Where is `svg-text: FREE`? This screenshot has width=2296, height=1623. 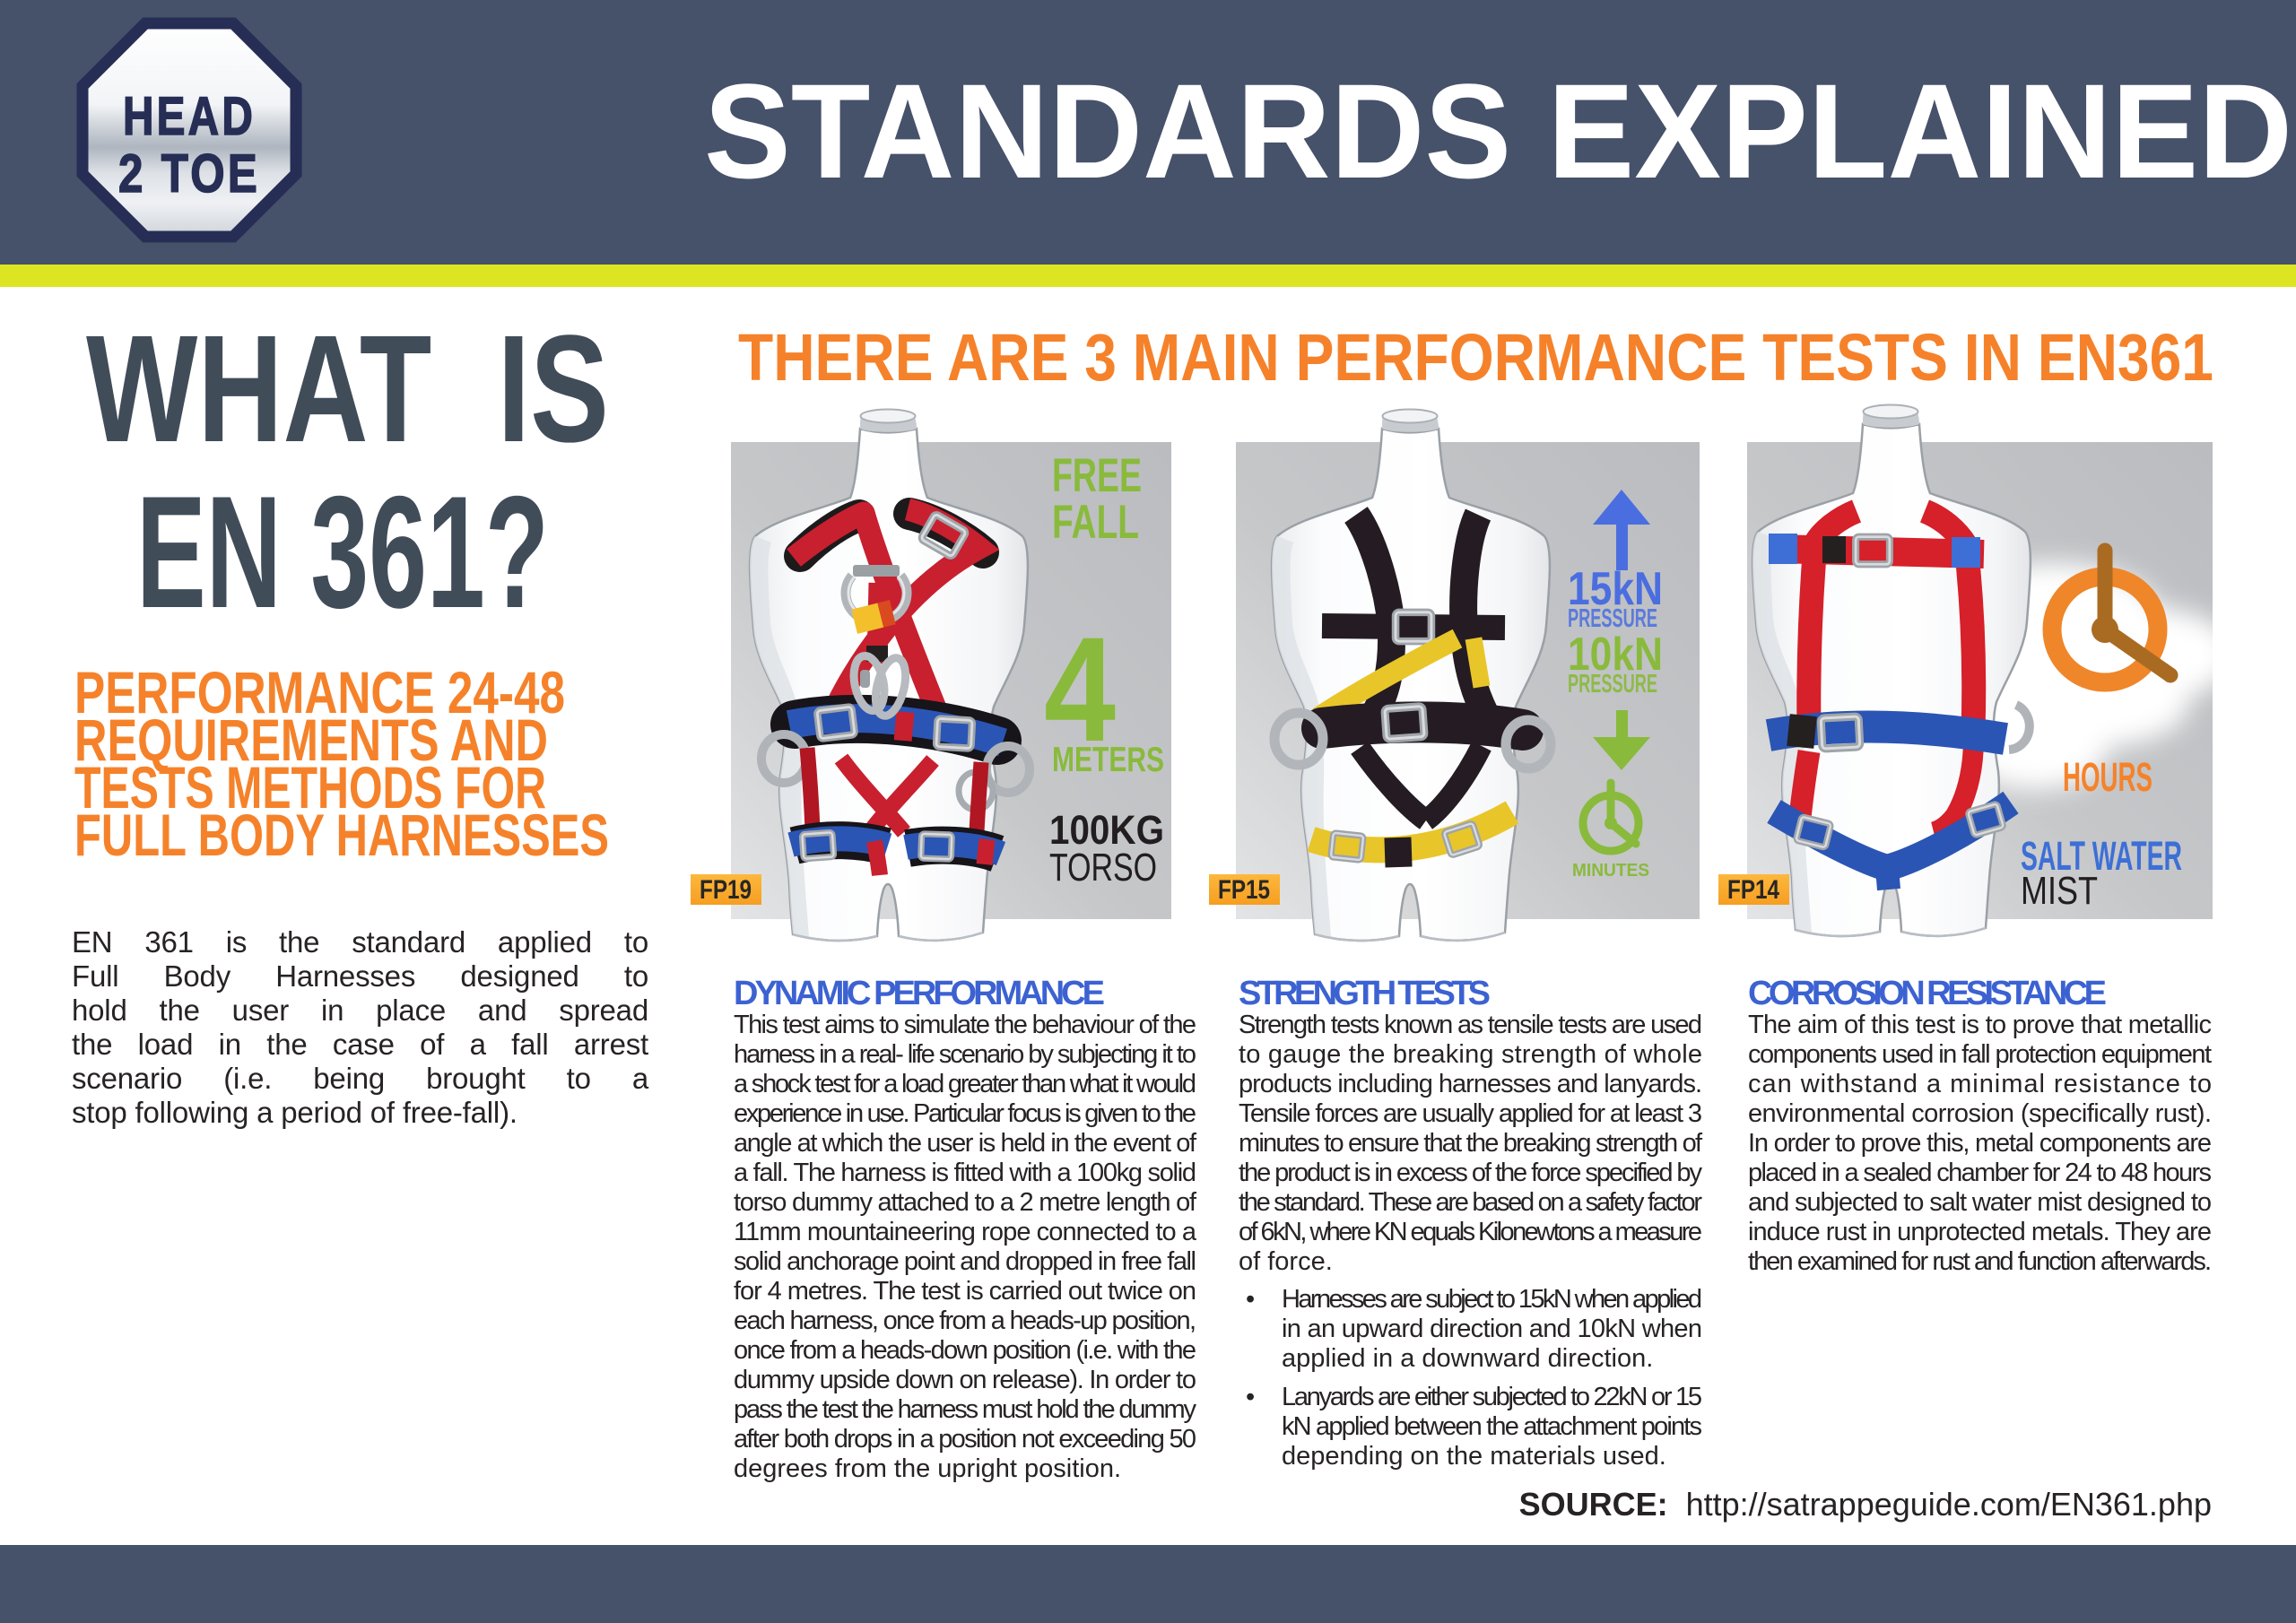
svg-text: FREE is located at coordinates (1097, 476).